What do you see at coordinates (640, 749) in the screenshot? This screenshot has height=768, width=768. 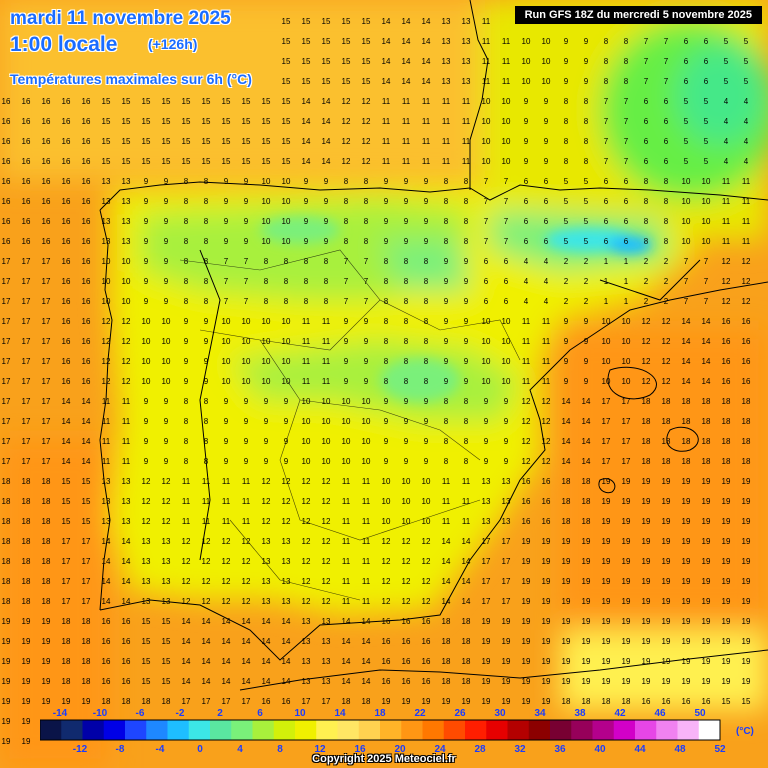 I see `legend-tick-label-bottom: 44` at bounding box center [640, 749].